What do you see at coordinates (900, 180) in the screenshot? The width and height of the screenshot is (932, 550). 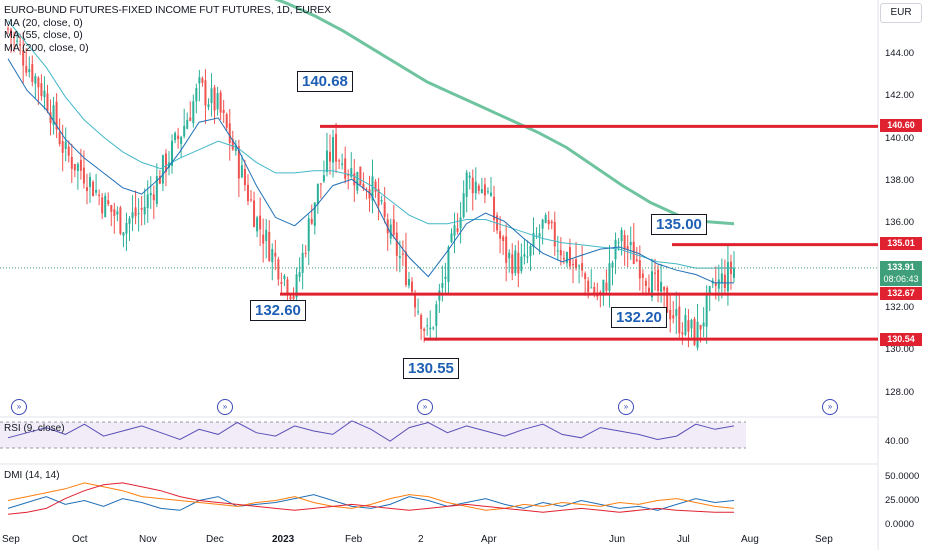 I see `y-tick: 138.00` at bounding box center [900, 180].